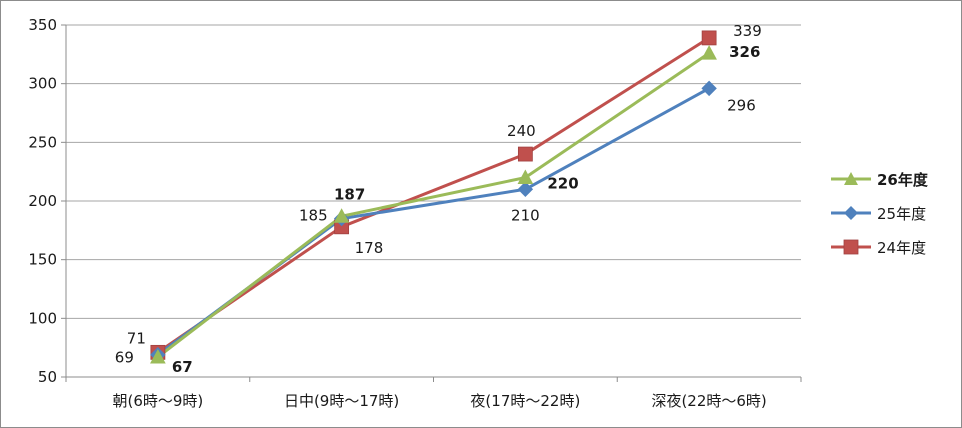  Describe the element at coordinates (521, 131) in the screenshot. I see `data-label: 240` at that location.